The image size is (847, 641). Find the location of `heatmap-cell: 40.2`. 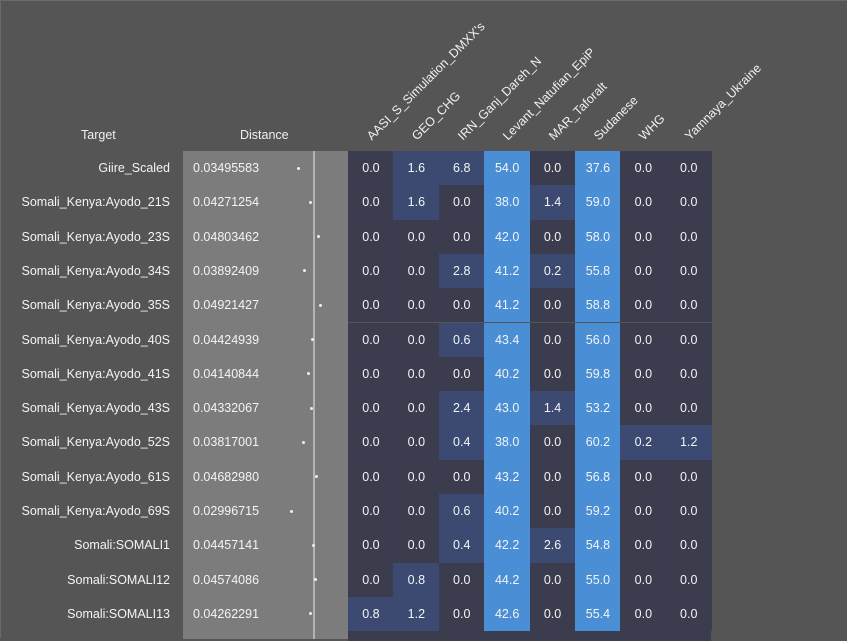

heatmap-cell: 40.2 is located at coordinates (507, 511).